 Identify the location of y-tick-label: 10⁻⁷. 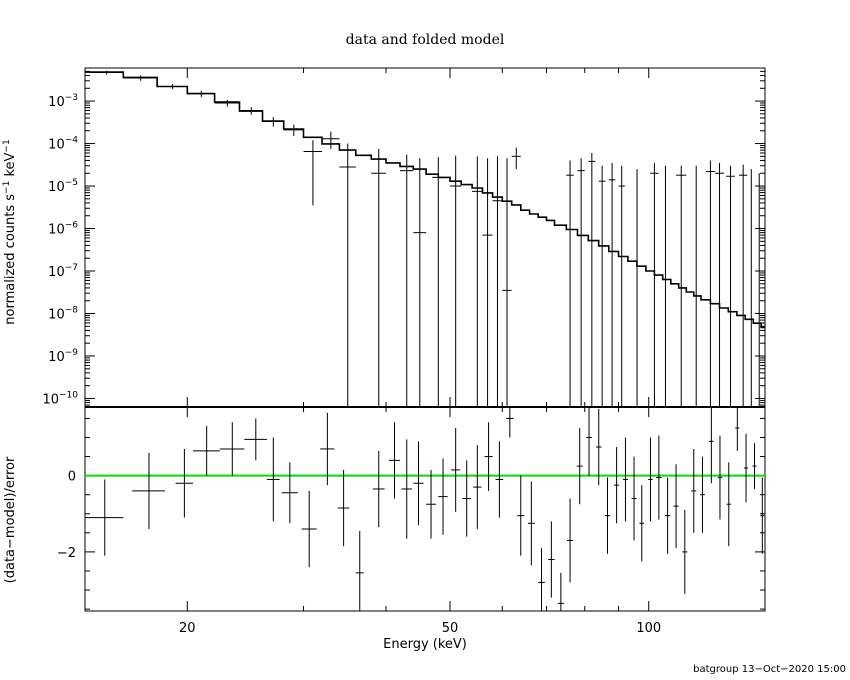
(63, 271).